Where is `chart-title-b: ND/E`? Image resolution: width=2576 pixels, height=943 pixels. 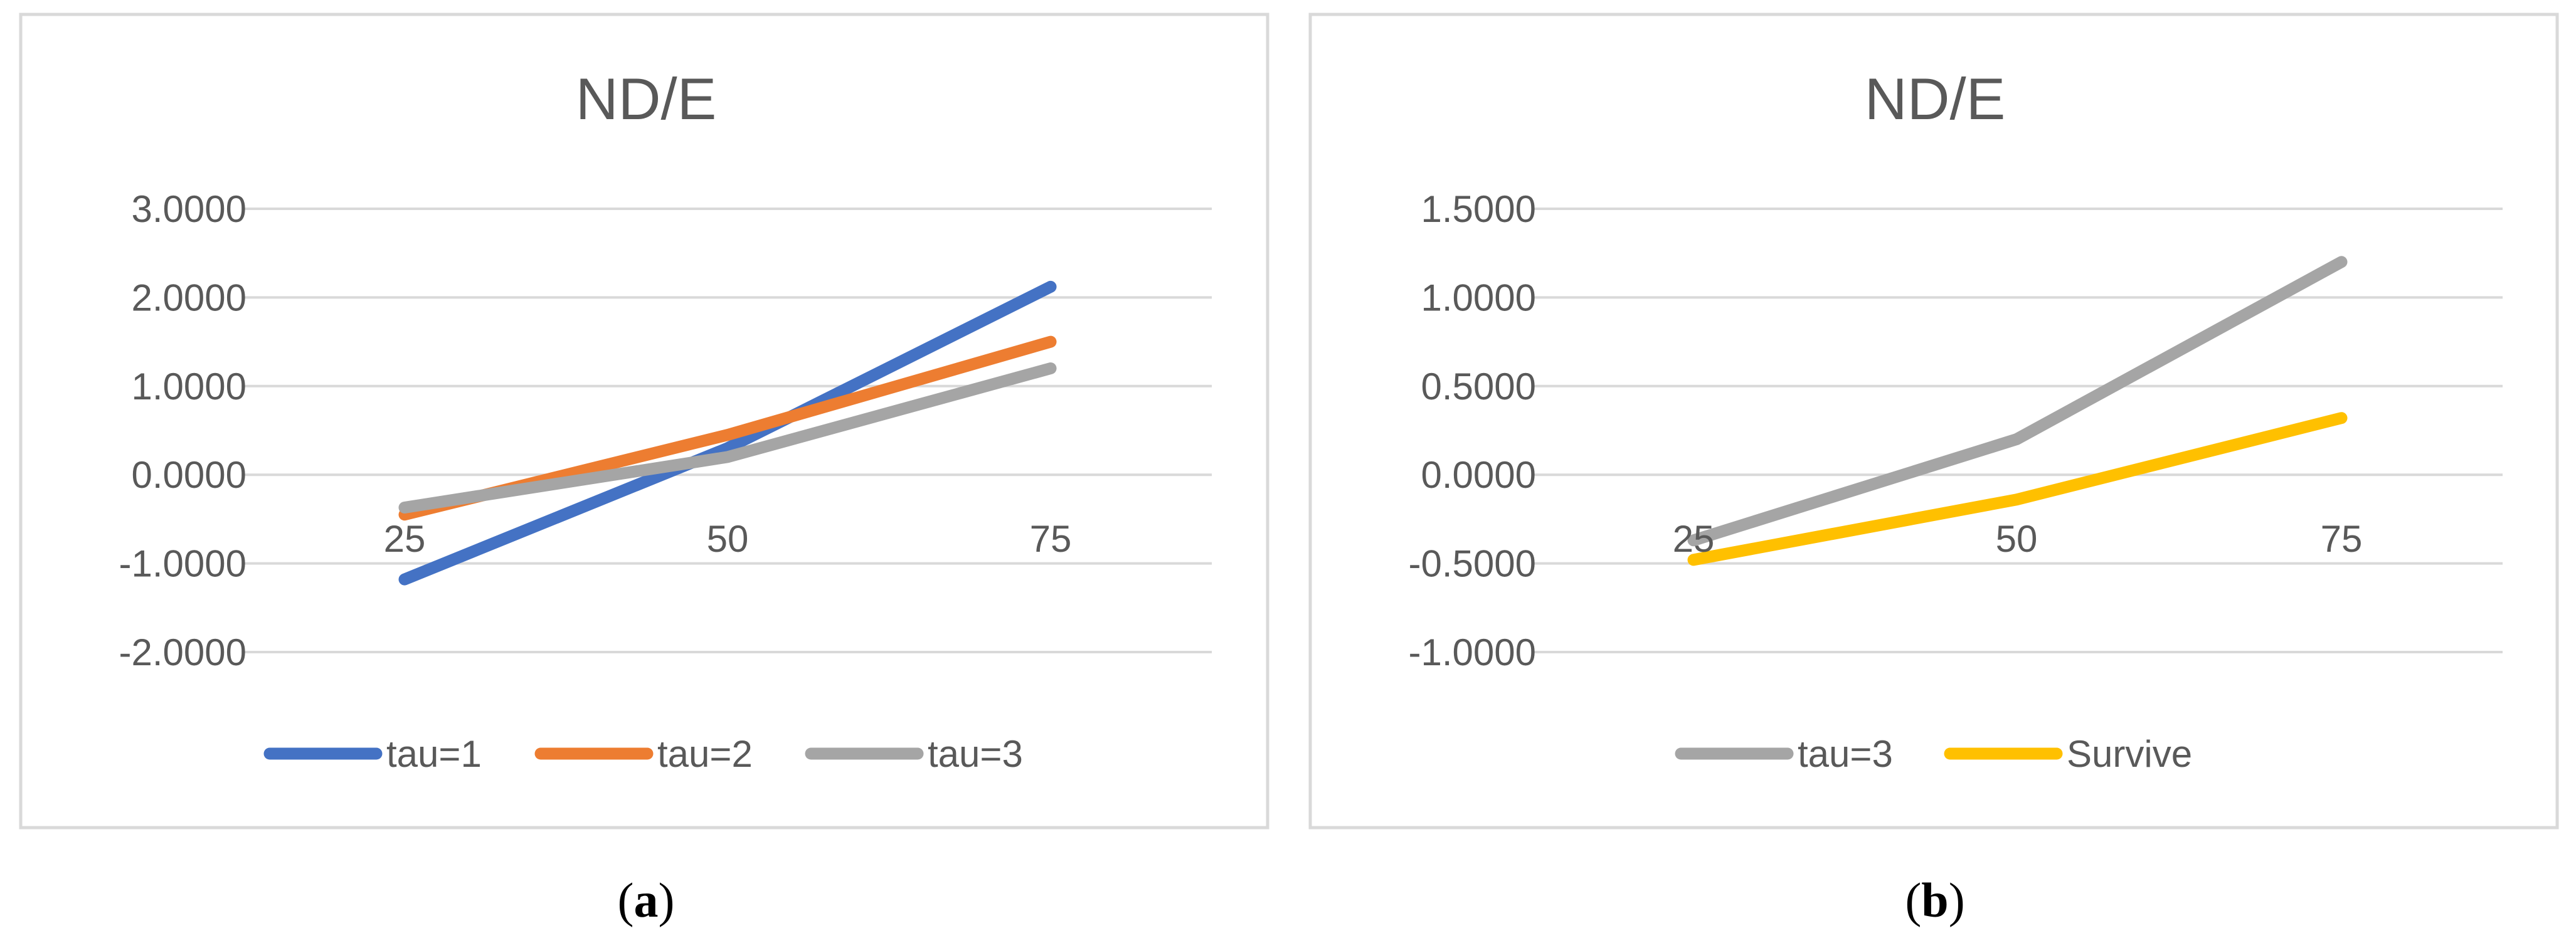 chart-title-b: ND/E is located at coordinates (1935, 99).